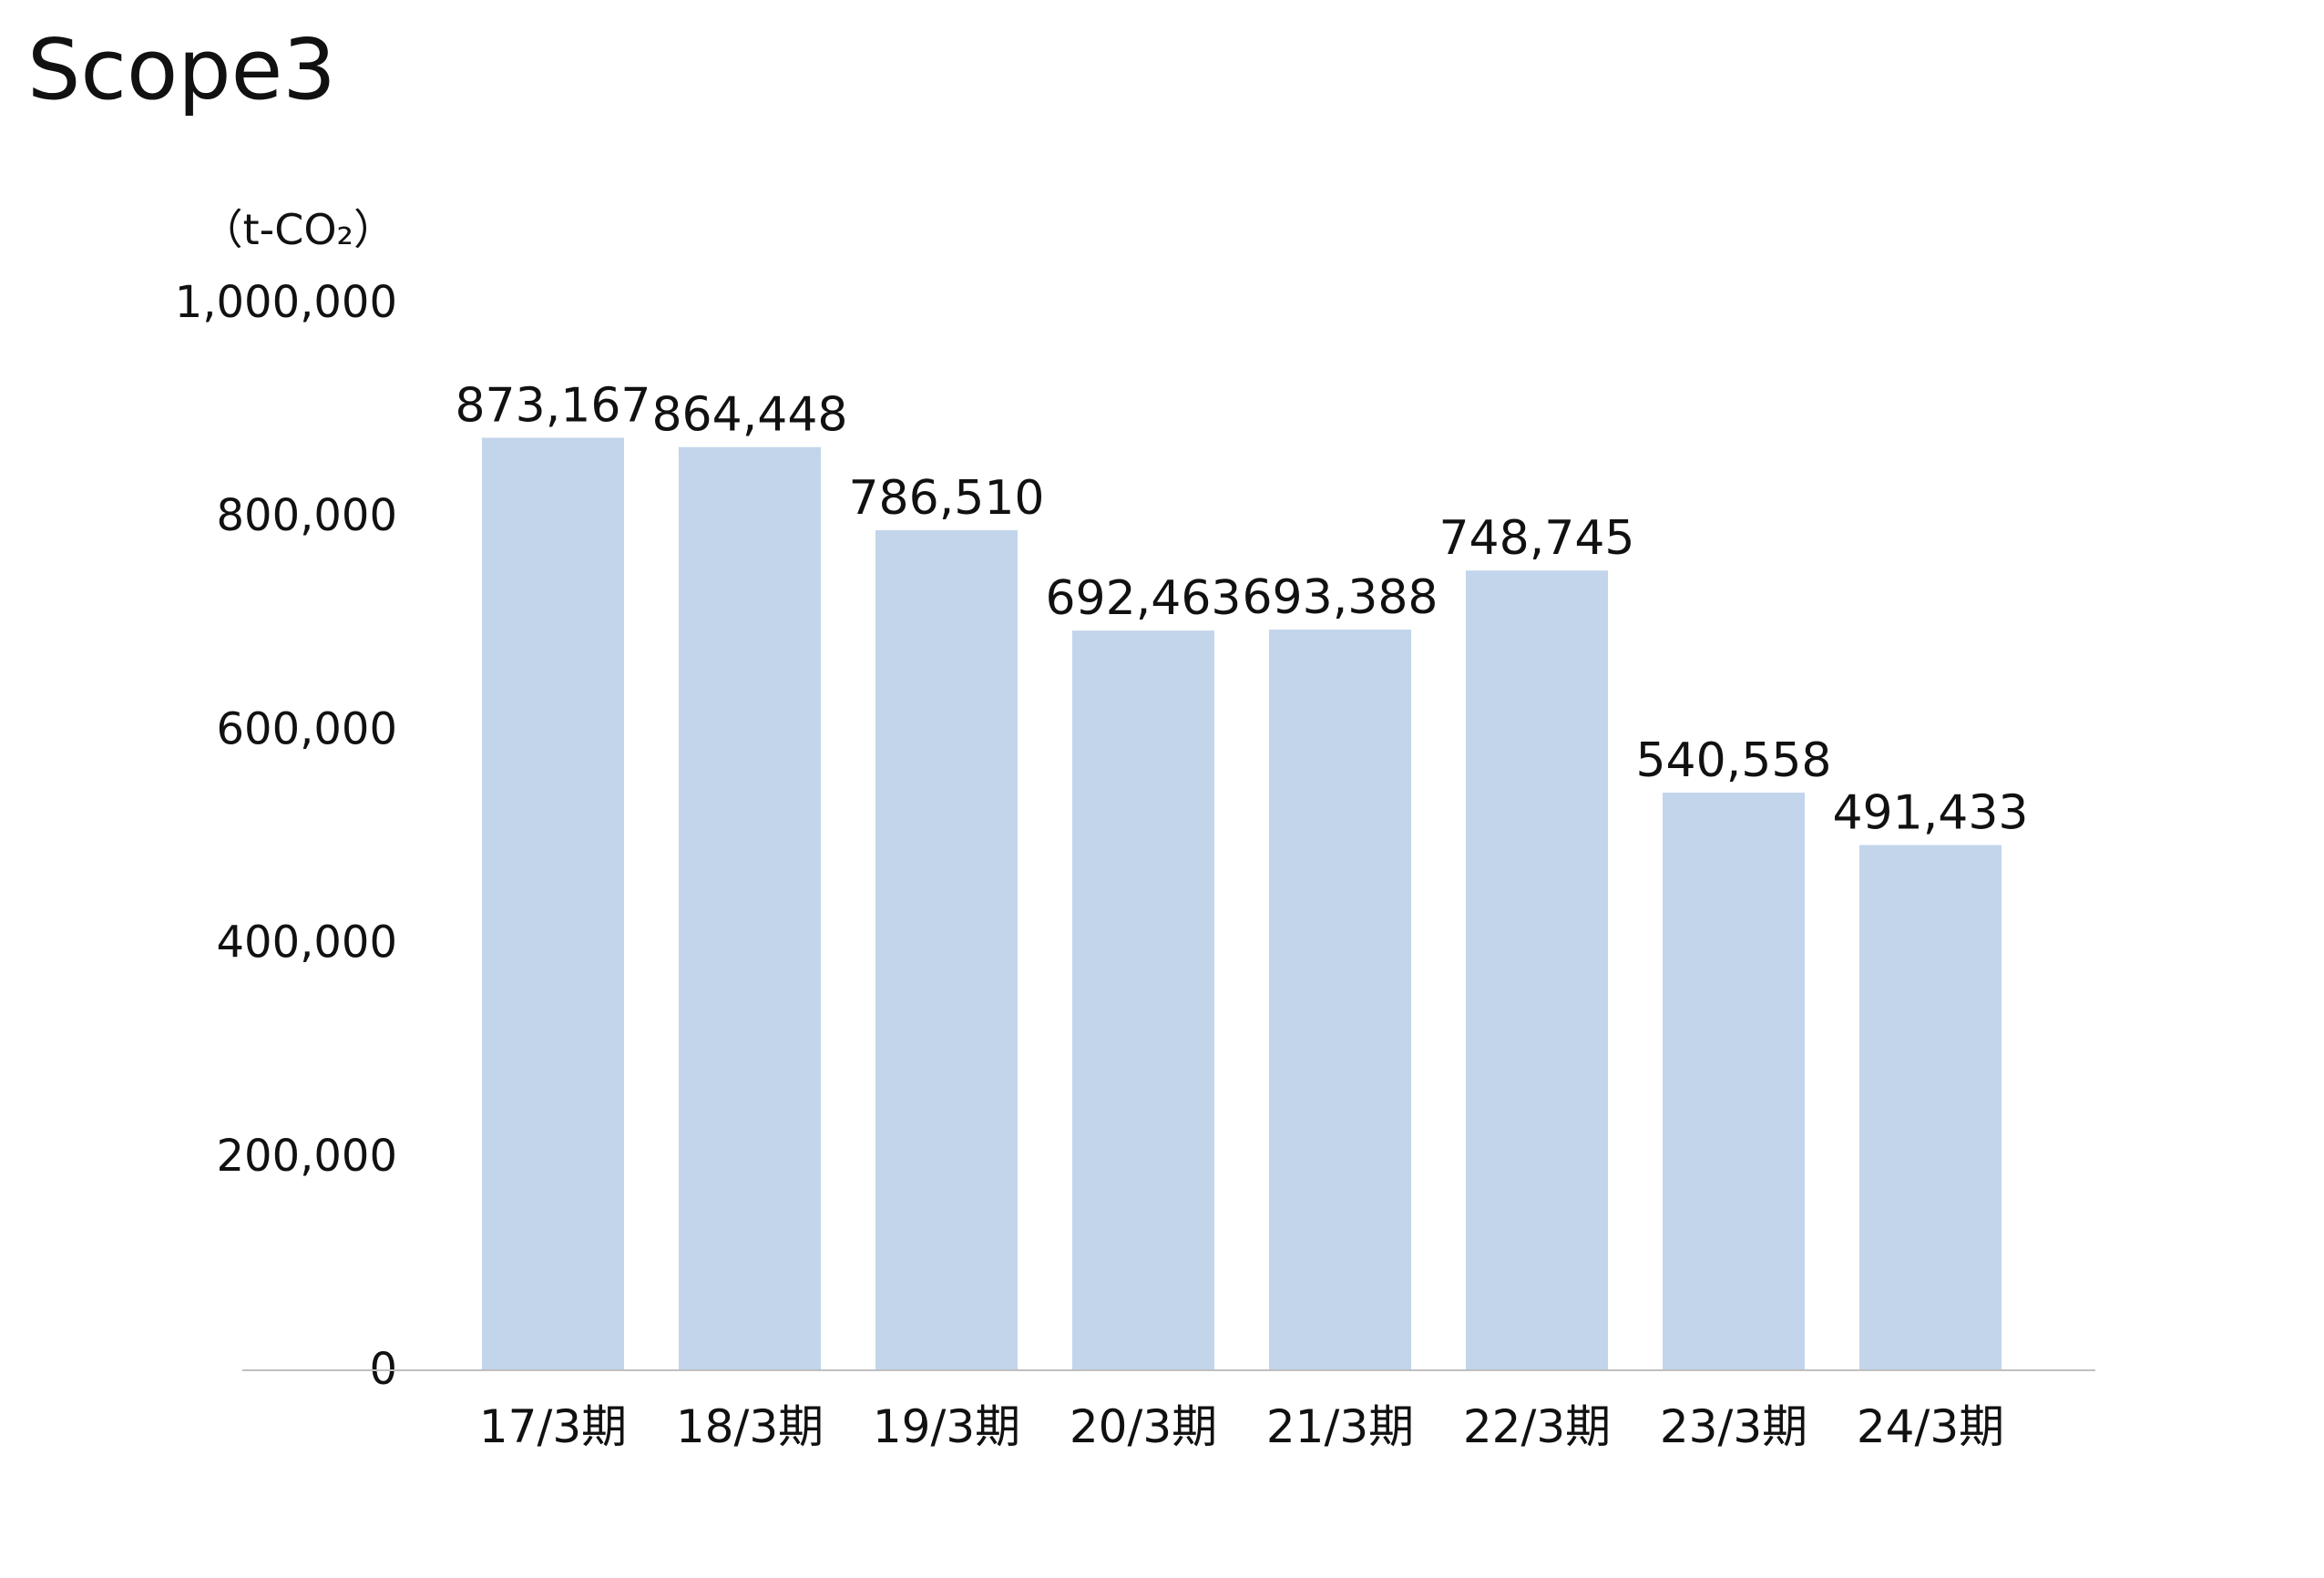  I want to click on x-tick-label: 24/3期, so click(1930, 1426).